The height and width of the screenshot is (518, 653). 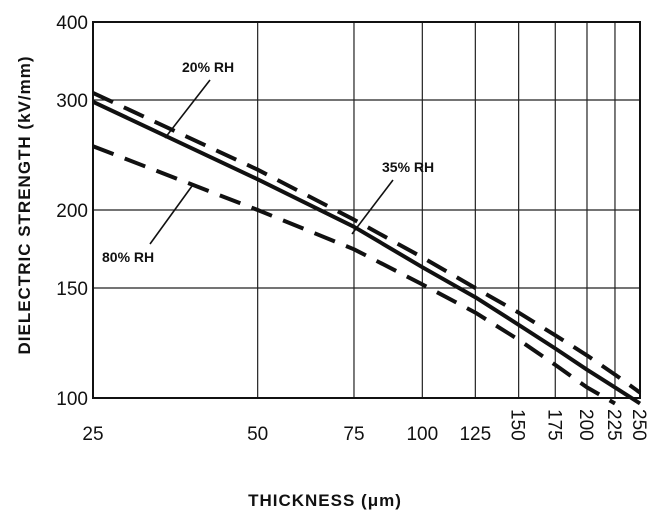 I want to click on x-tick-label-250: 250, so click(x=638, y=425).